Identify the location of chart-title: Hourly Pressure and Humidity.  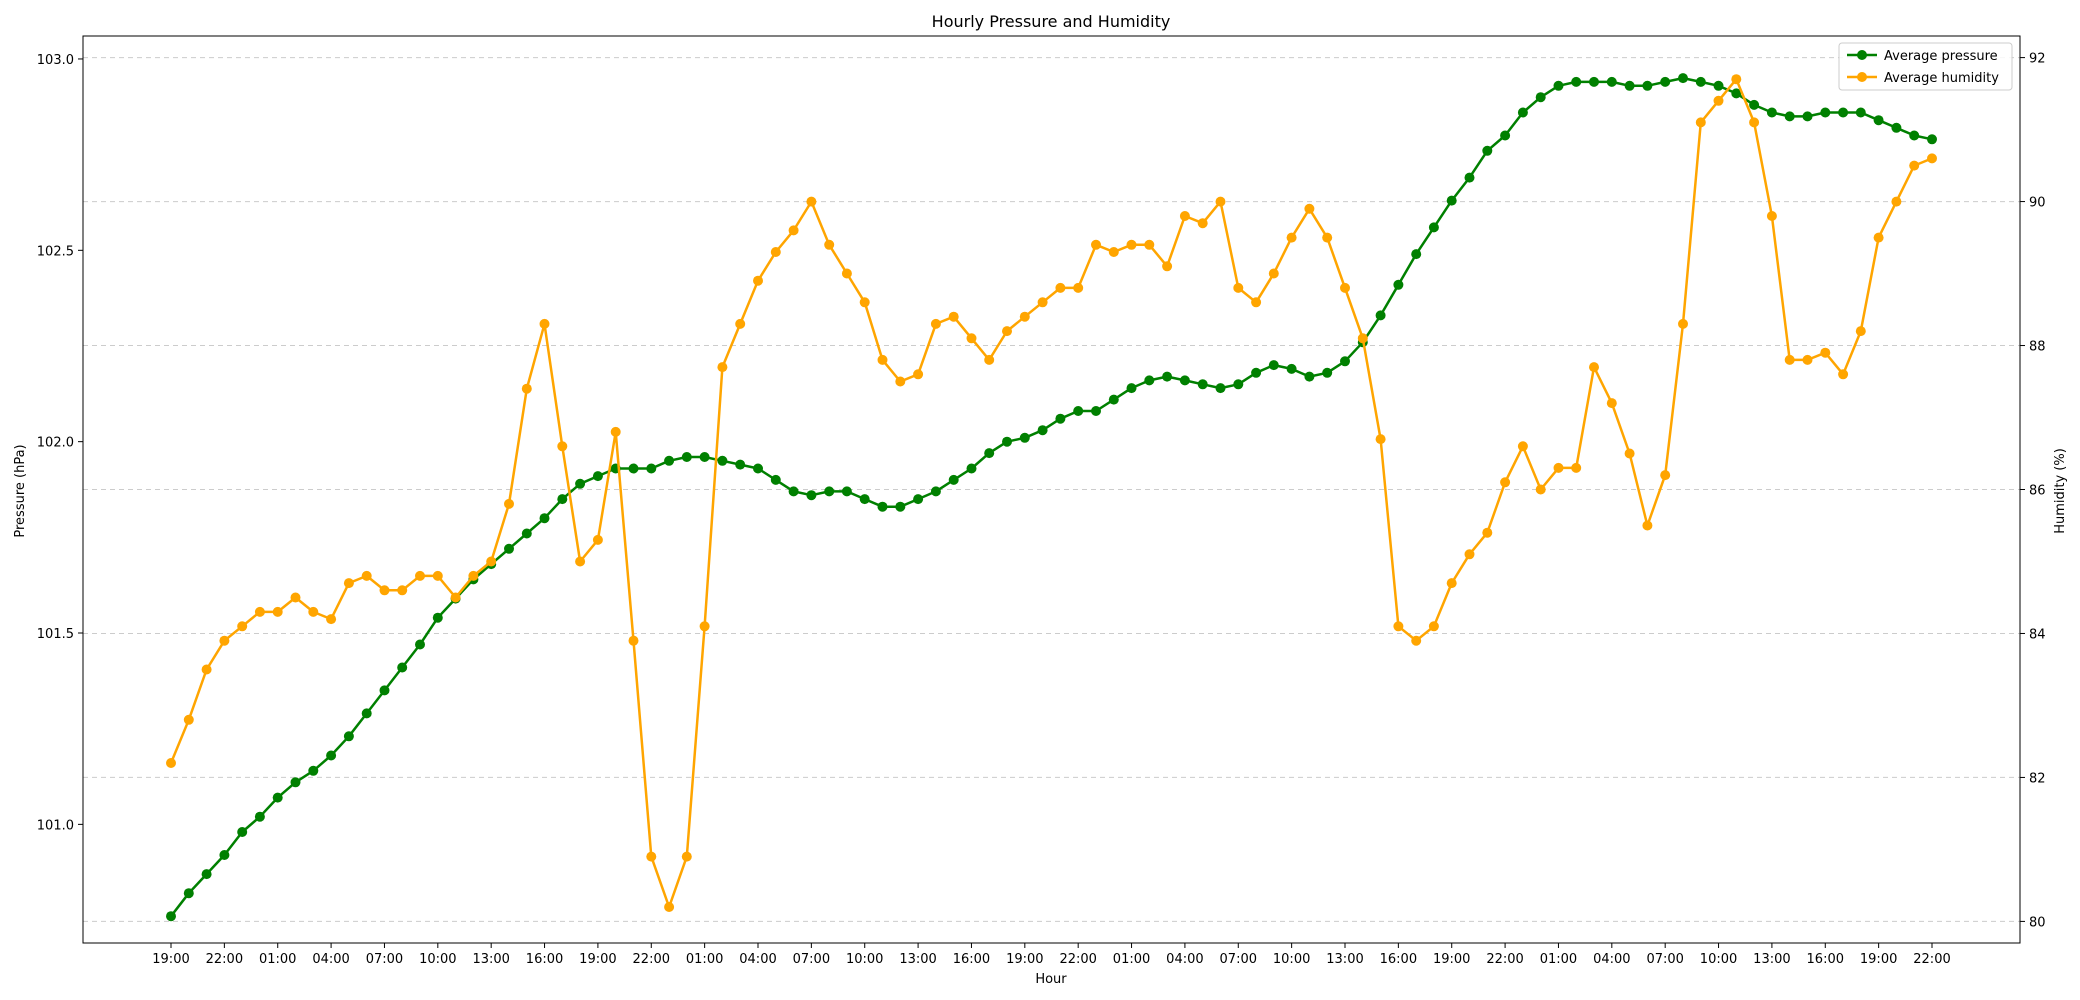
(1051, 21).